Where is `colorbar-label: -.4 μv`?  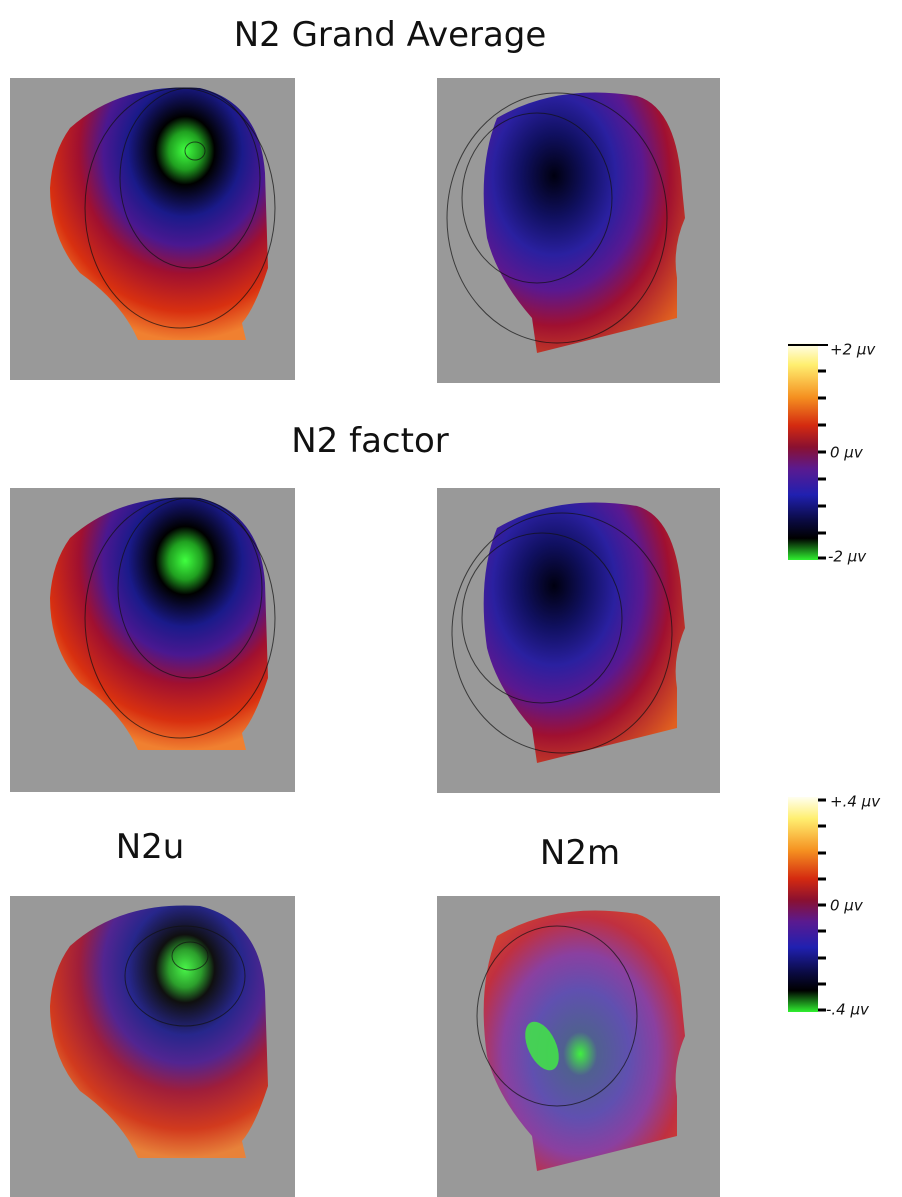 colorbar-label: -.4 μv is located at coordinates (848, 1010).